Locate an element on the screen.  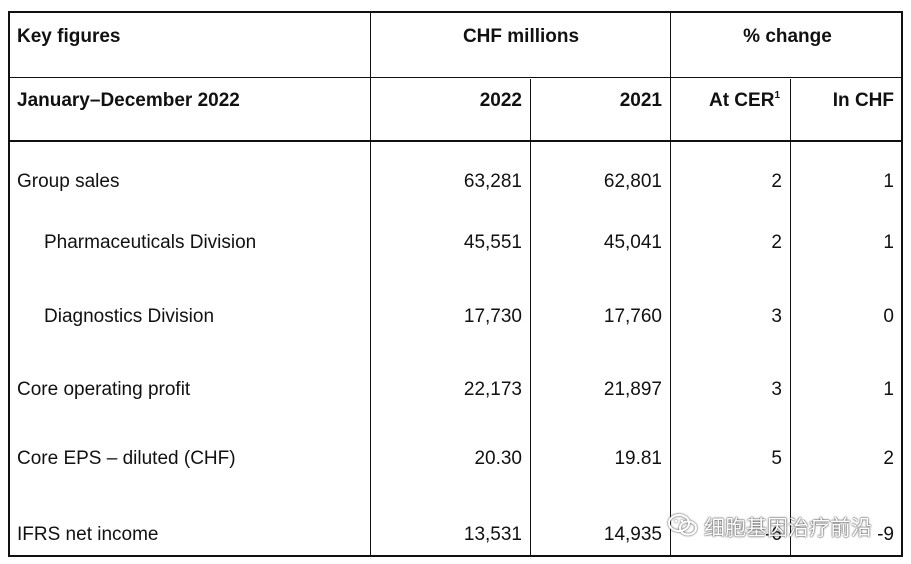
row-label: Group sales is located at coordinates (68, 181).